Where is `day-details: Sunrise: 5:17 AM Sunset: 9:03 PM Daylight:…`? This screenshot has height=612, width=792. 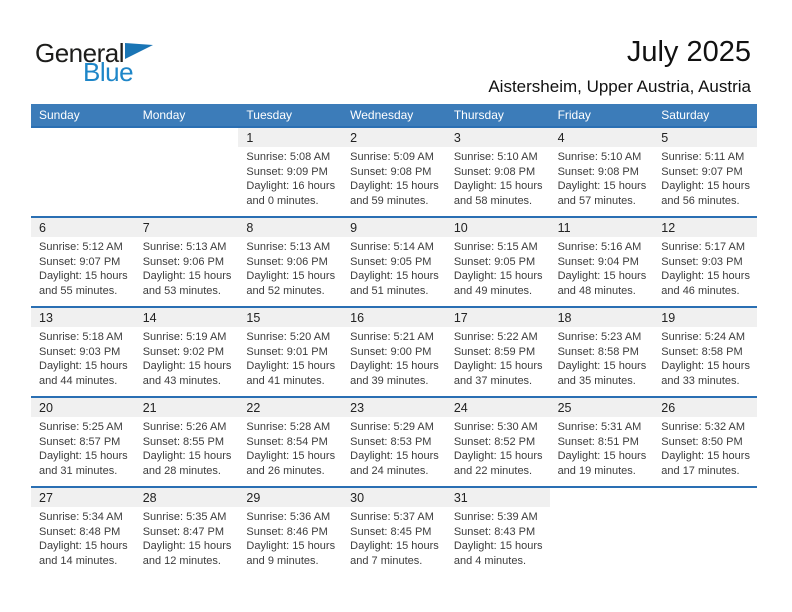
day-details: Sunrise: 5:17 AM Sunset: 9:03 PM Daylight:… is located at coordinates (705, 267).